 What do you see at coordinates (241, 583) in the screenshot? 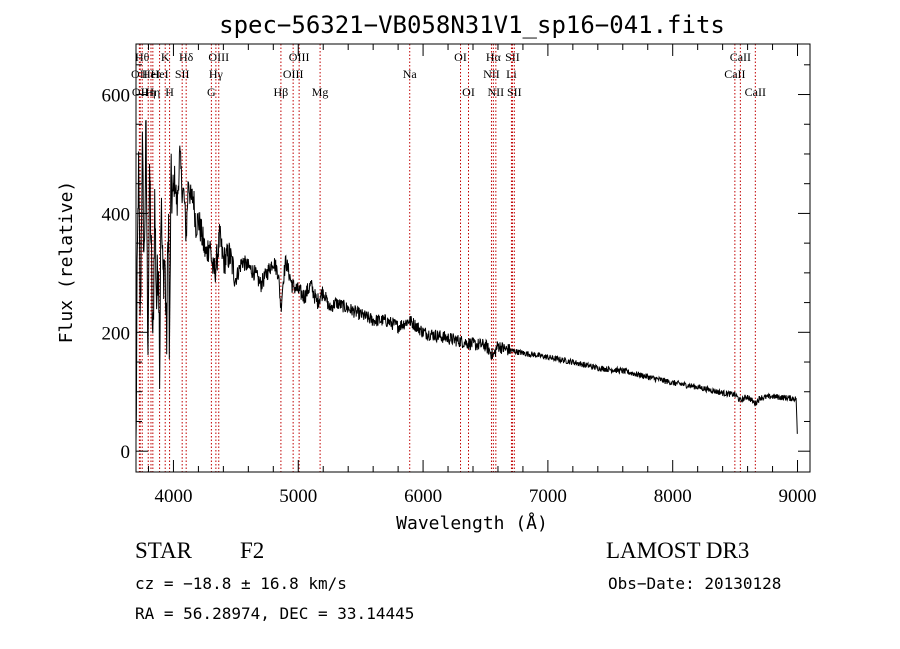
I see `redshift-readout: cz = −18.8 ± 16.8 km/s` at bounding box center [241, 583].